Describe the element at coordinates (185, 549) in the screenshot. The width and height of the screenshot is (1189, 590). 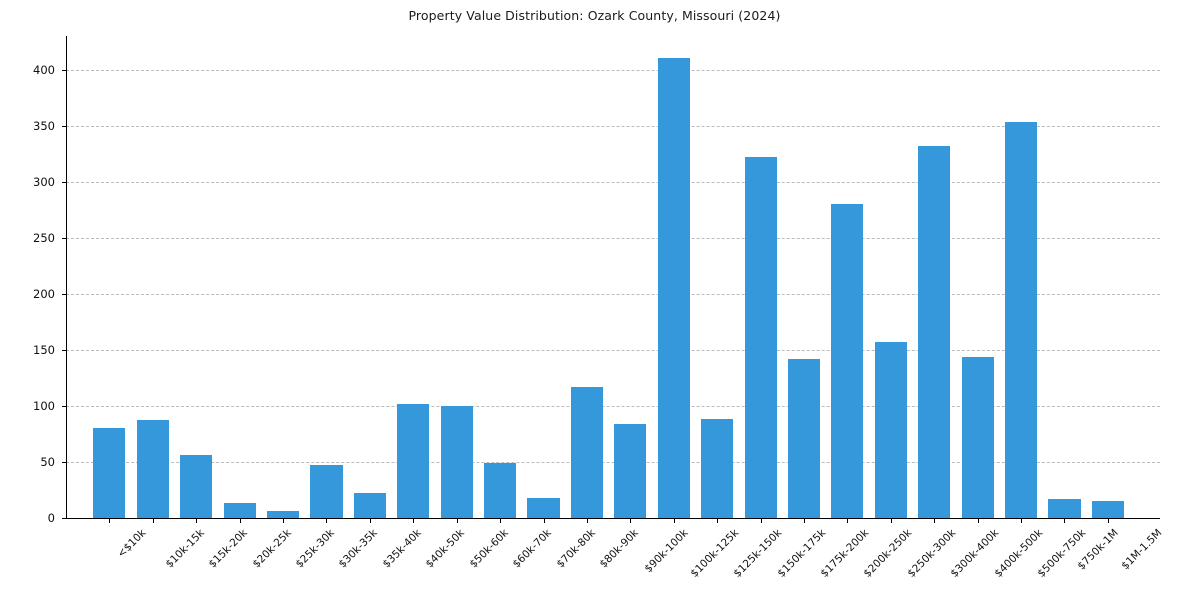
I see `x-tick-label: $10k-15k` at that location.